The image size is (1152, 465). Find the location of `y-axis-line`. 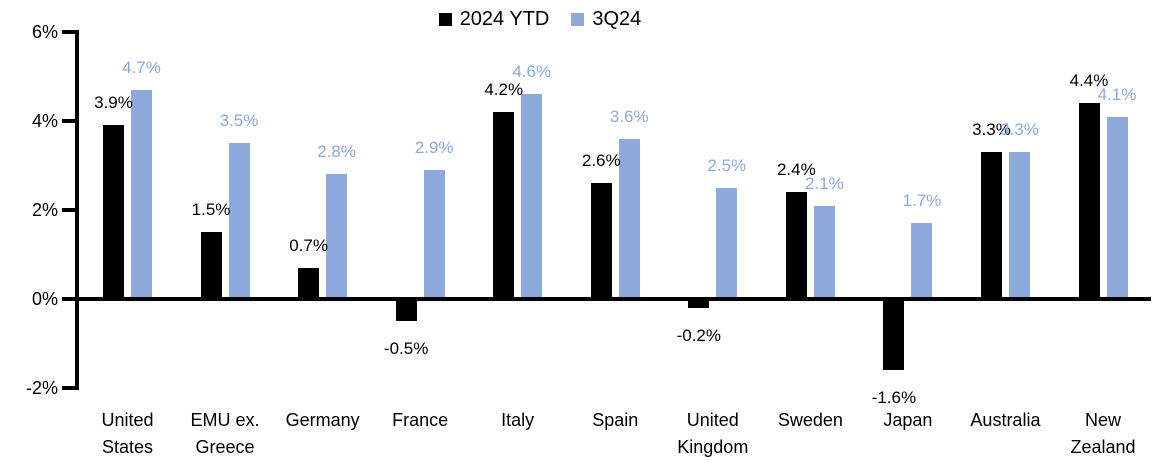

y-axis-line is located at coordinates (77, 210).